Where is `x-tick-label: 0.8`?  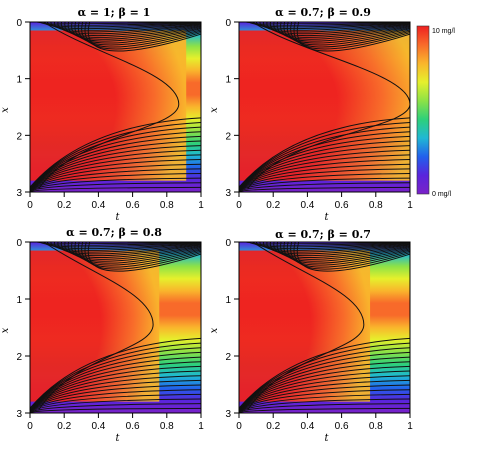 x-tick-label: 0.8 is located at coordinates (376, 205).